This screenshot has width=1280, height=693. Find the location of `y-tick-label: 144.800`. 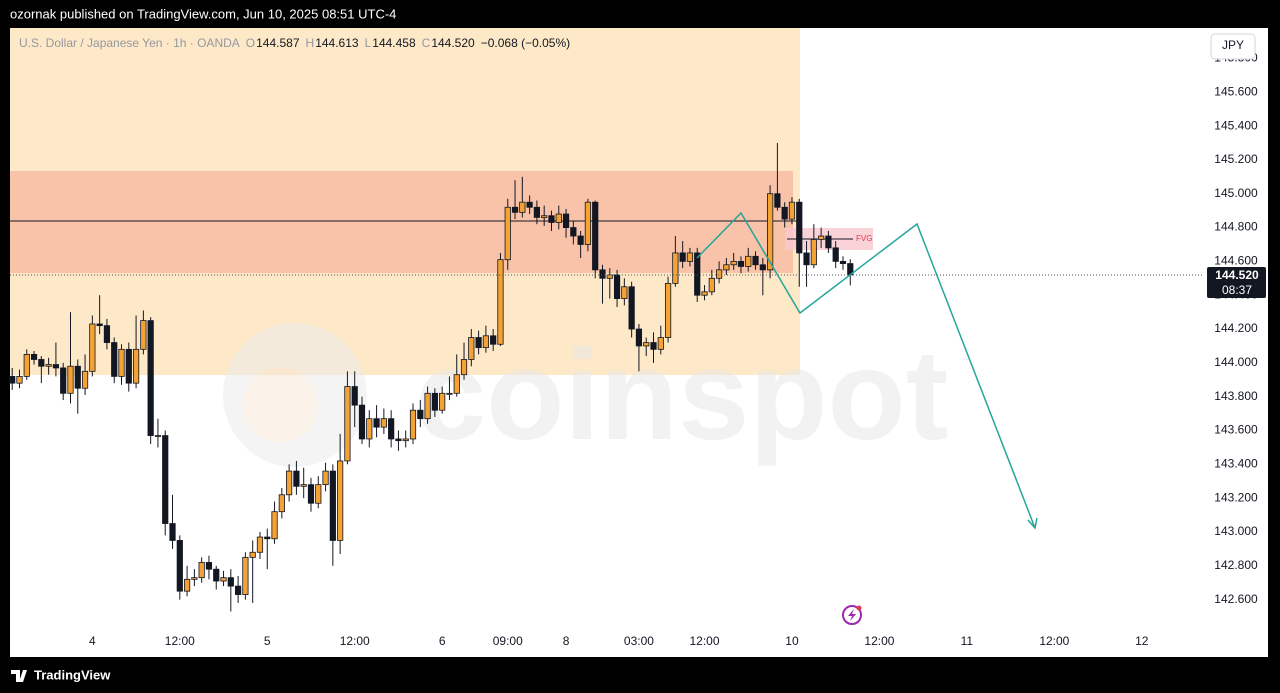

y-tick-label: 144.800 is located at coordinates (1236, 227).